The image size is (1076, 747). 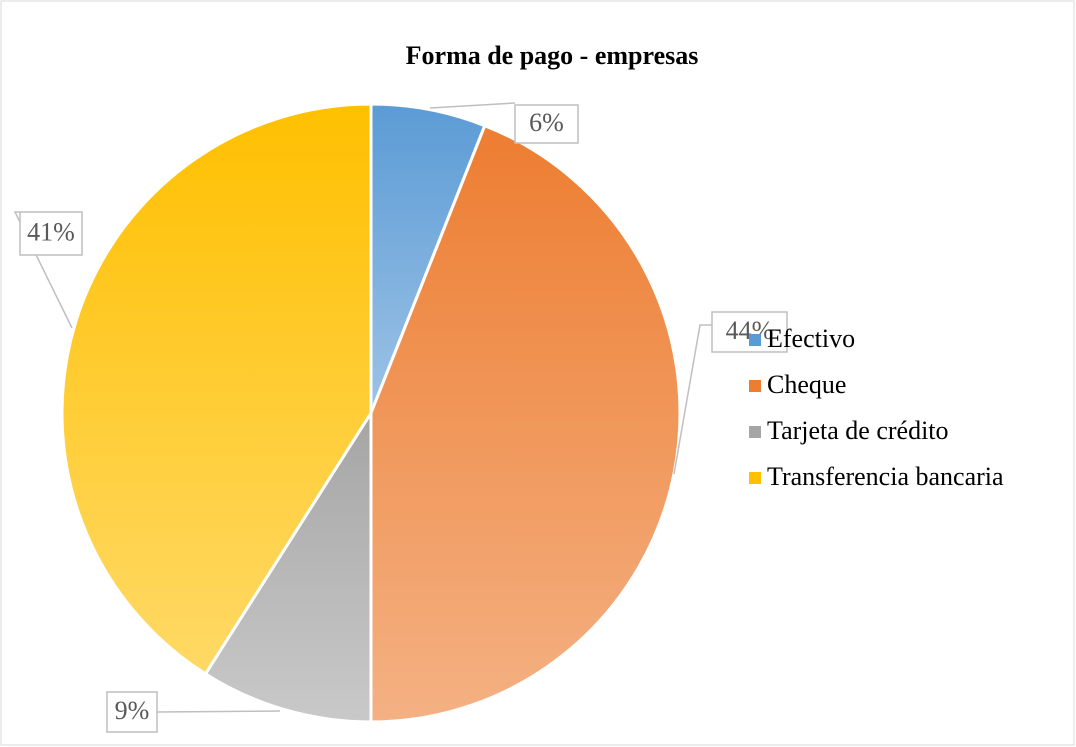 What do you see at coordinates (288, 565) in the screenshot?
I see `pie-slice` at bounding box center [288, 565].